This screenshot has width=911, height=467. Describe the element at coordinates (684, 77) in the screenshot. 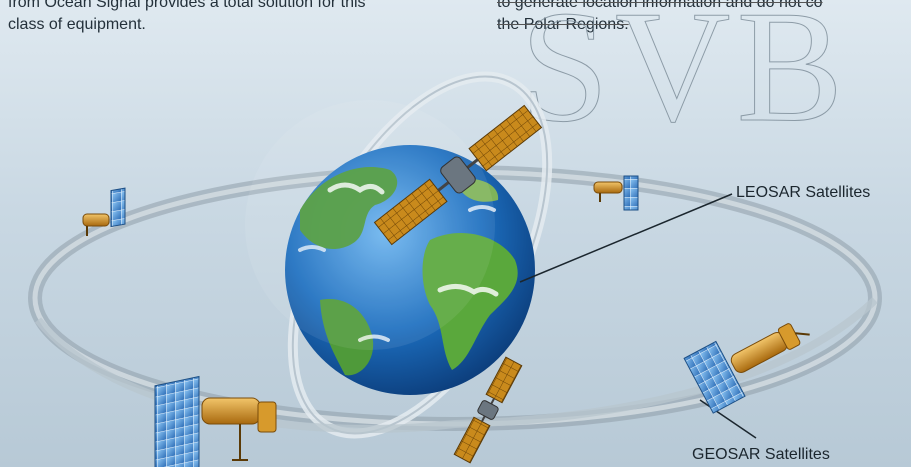

I see `svb-watermark: SVB` at that location.